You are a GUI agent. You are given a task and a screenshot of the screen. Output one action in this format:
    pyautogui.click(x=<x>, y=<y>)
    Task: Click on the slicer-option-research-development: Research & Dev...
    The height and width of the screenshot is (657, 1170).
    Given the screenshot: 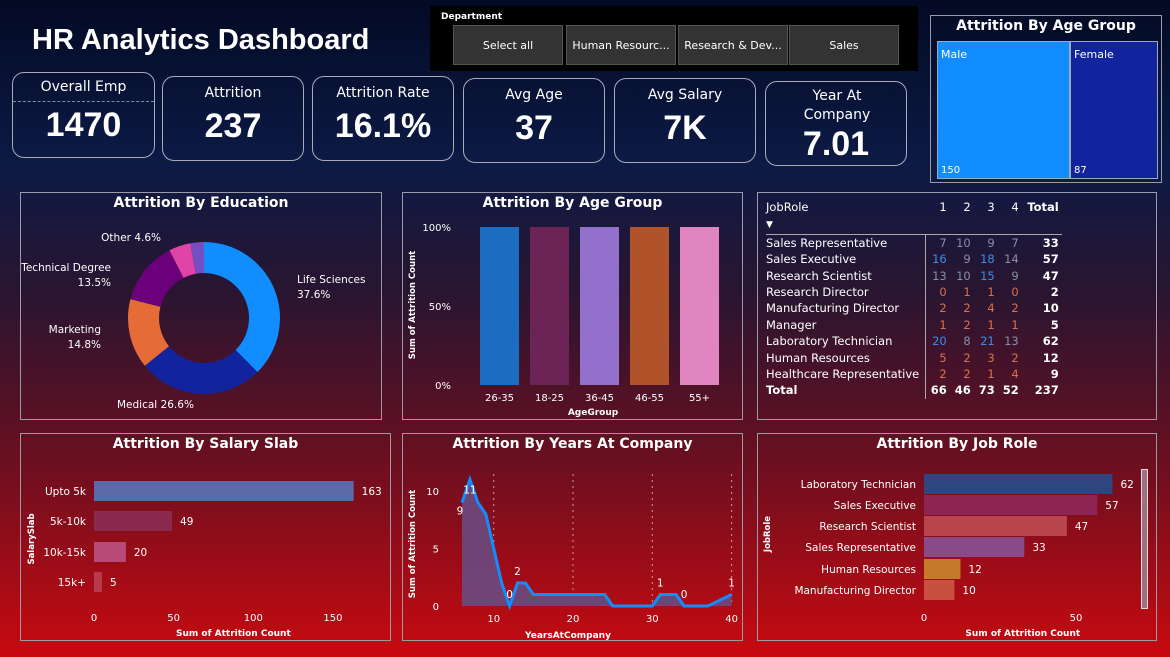 What is the action you would take?
    pyautogui.click(x=733, y=45)
    